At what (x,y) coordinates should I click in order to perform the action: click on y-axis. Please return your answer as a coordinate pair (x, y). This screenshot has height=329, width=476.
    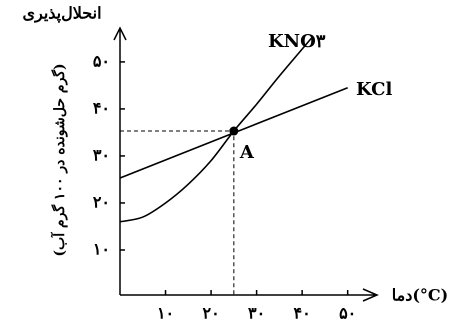
    Looking at the image, I should click on (120, 160).